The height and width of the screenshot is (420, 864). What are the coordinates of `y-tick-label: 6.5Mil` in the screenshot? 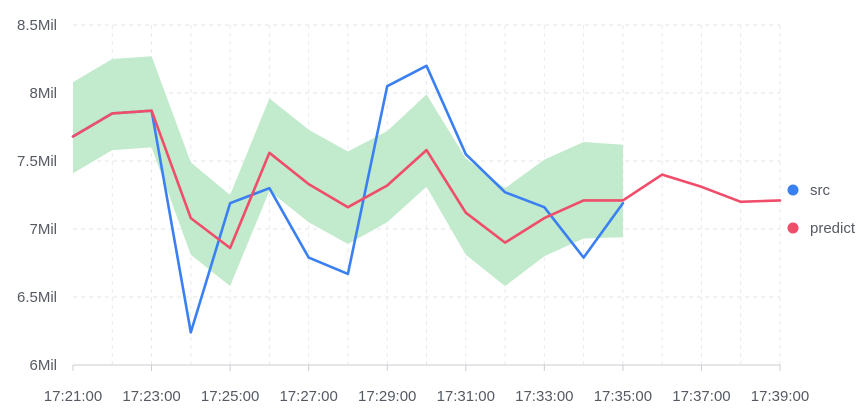 It's located at (37, 297).